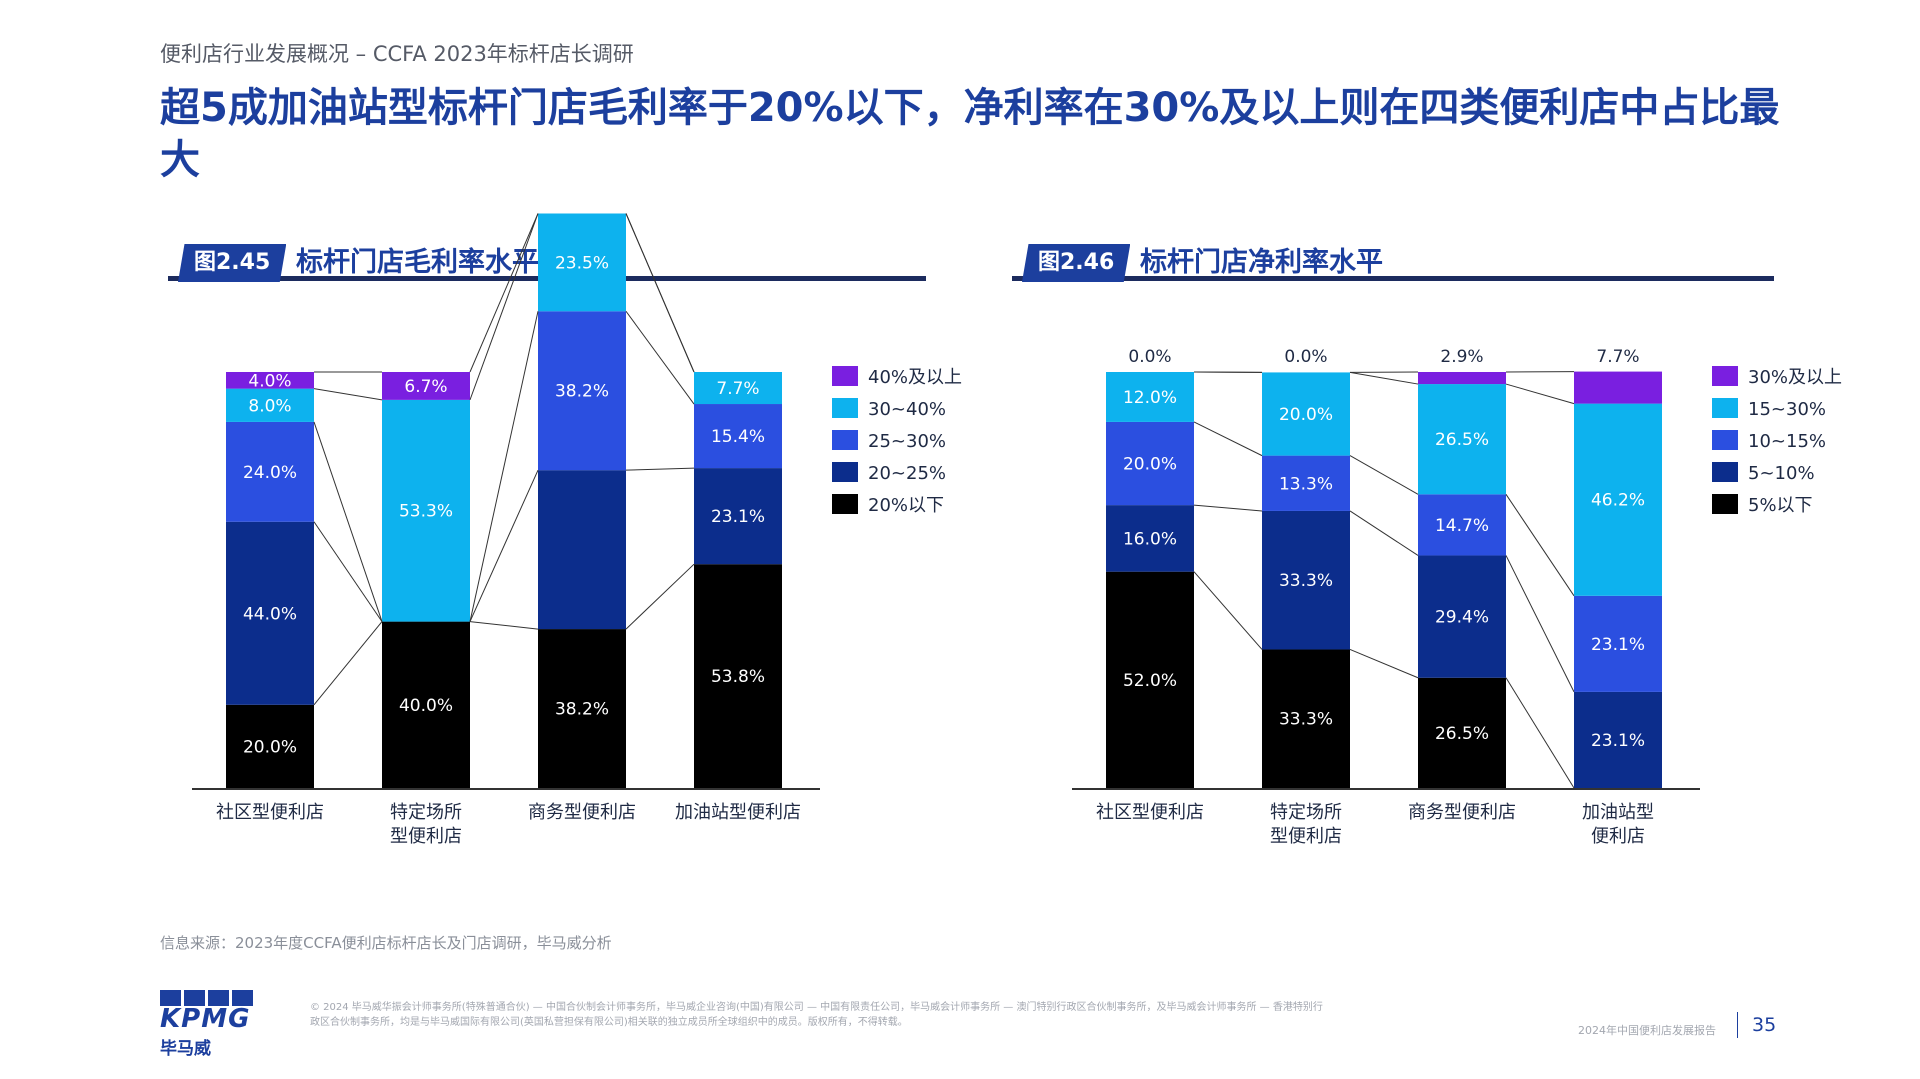 This screenshot has width=1920, height=1079. I want to click on legend-label: 30~40%, so click(907, 409).